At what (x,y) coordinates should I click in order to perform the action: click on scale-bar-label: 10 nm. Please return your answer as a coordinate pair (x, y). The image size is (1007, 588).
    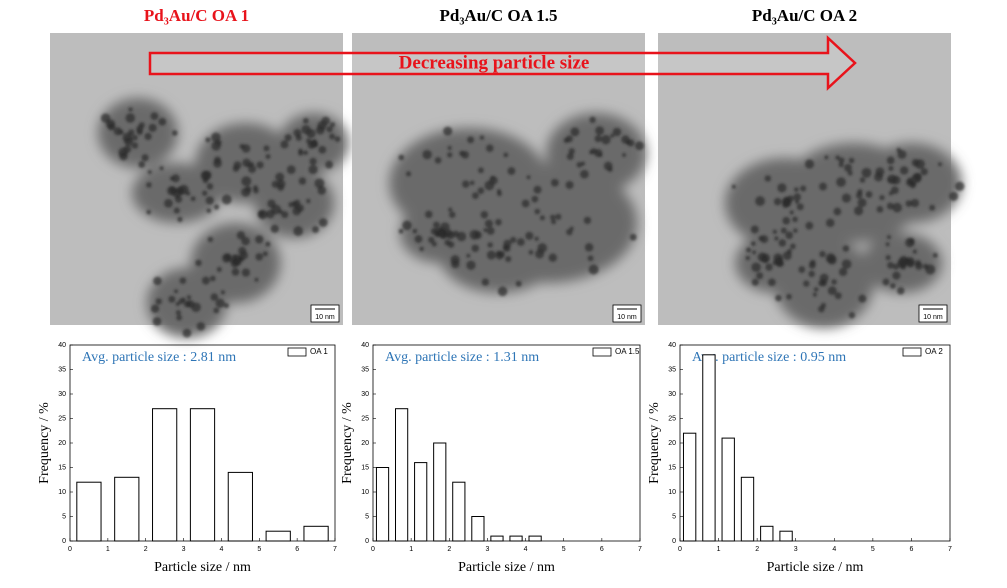
    Looking at the image, I should click on (933, 317).